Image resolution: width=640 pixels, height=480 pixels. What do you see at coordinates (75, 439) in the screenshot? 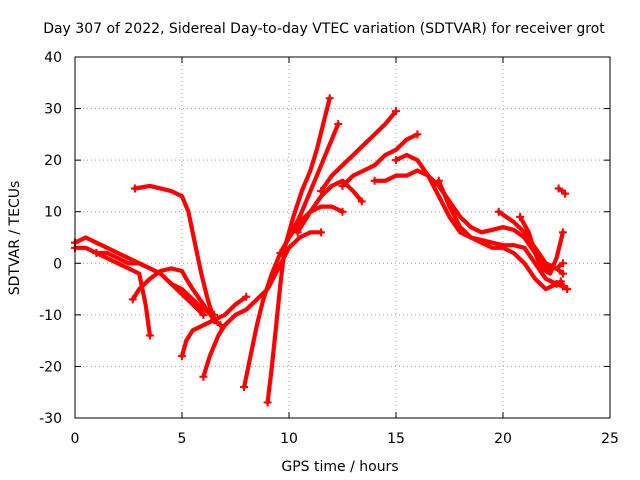
I see `x-tick-label: 0` at bounding box center [75, 439].